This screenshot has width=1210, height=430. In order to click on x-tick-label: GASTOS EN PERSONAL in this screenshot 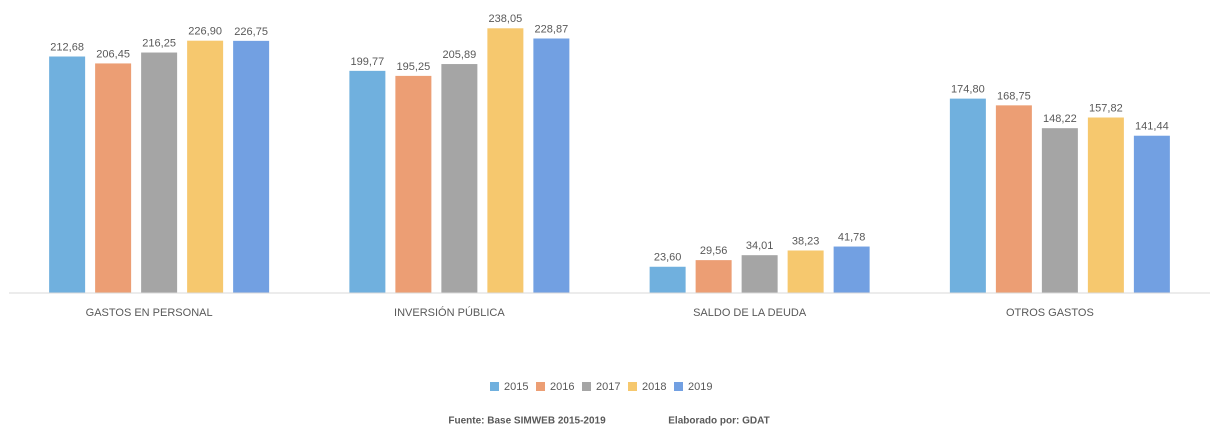, I will do `click(149, 313)`.